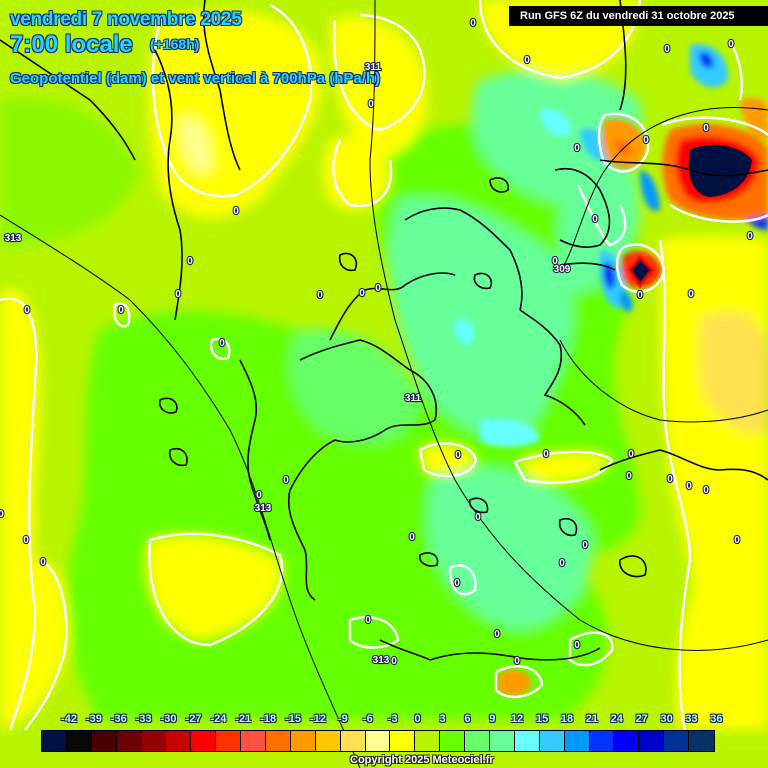 This screenshot has height=768, width=768. What do you see at coordinates (93, 719) in the screenshot?
I see `colorbar-tick-label: -39` at bounding box center [93, 719].